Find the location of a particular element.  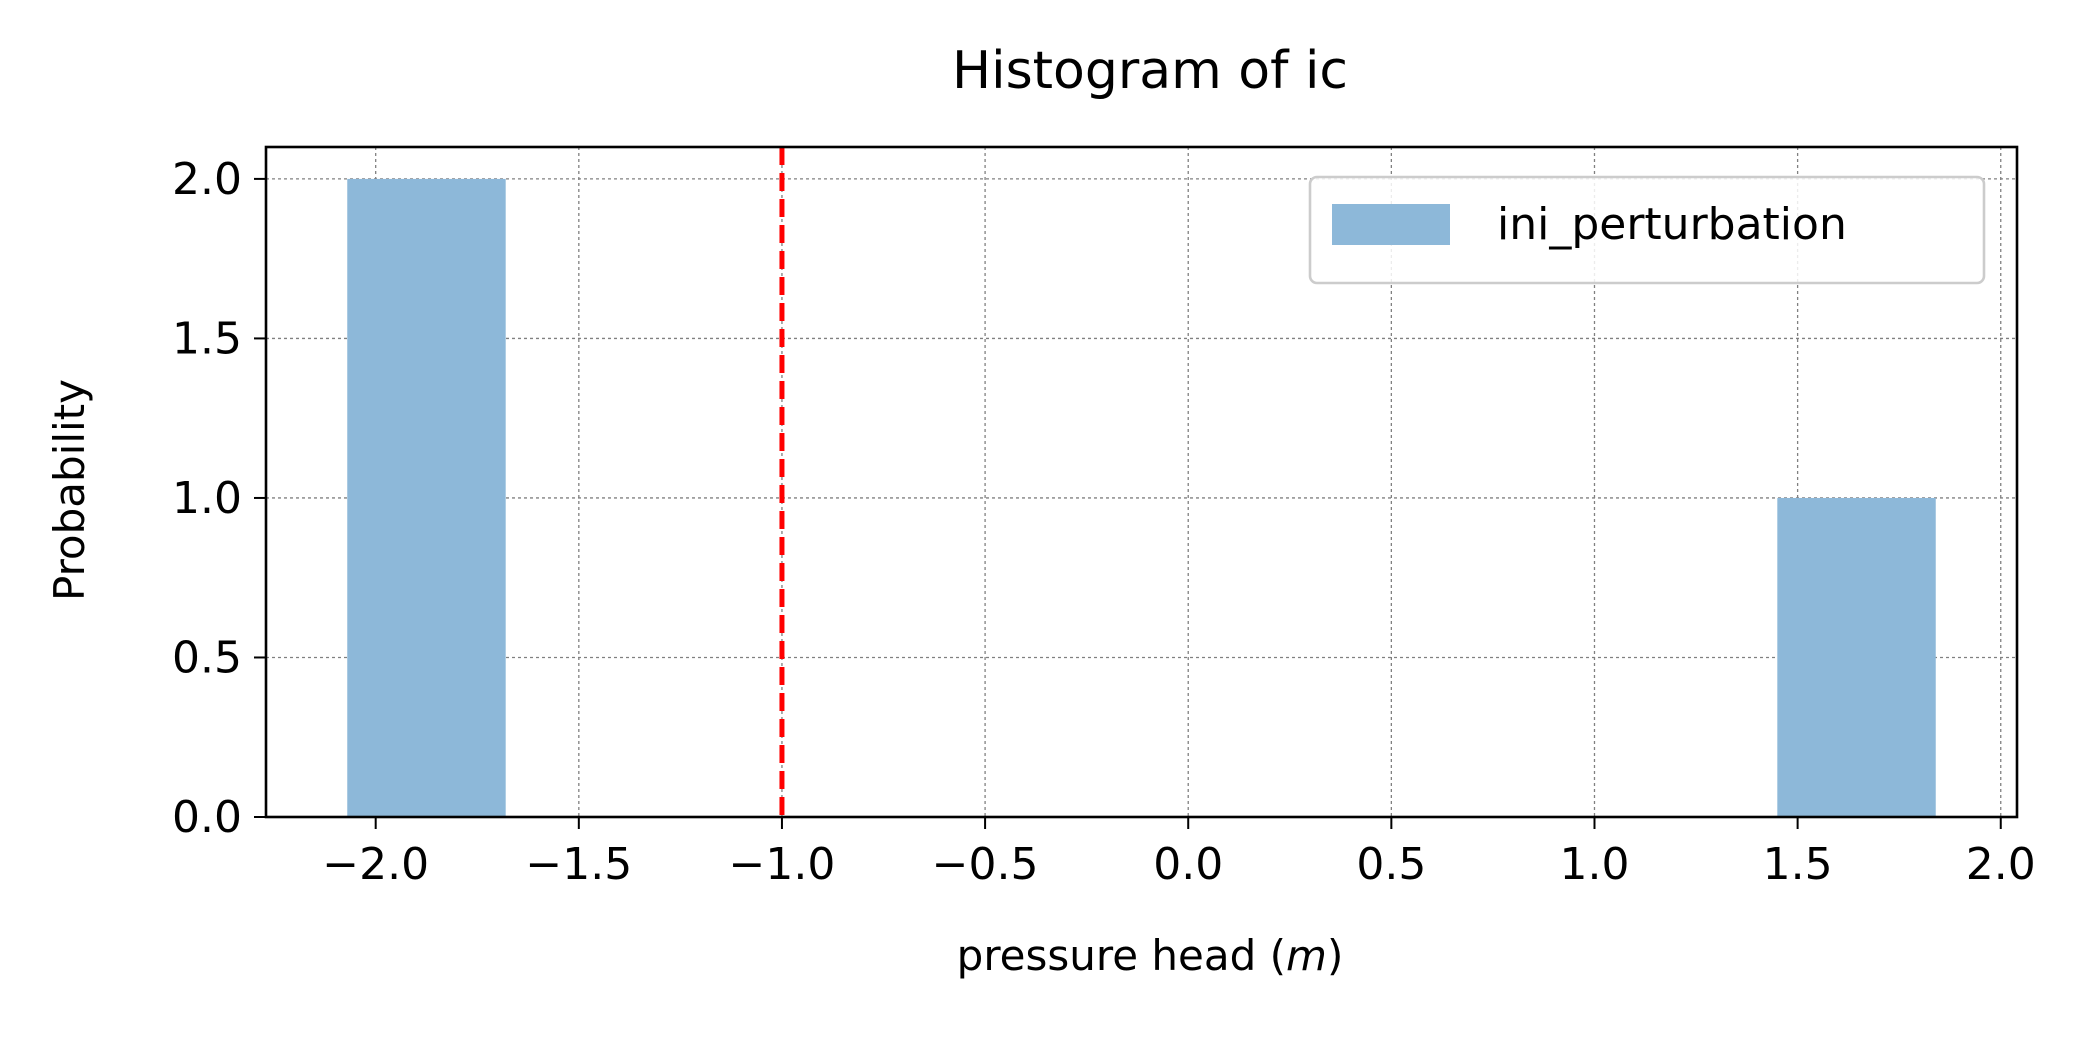

x-axis-label-unit: m is located at coordinates (1306, 955).